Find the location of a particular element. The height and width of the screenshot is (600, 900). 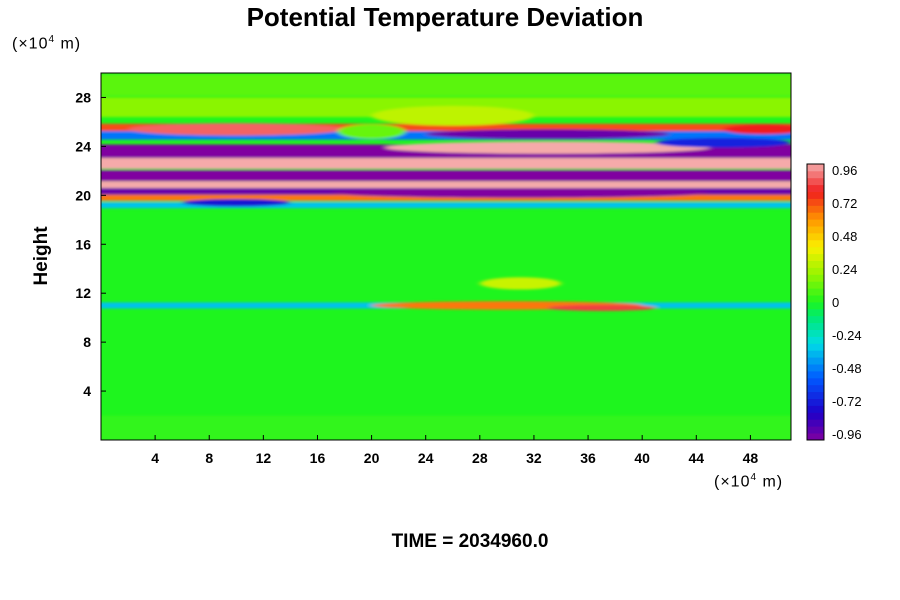

x-tick-label: 16 is located at coordinates (318, 458).